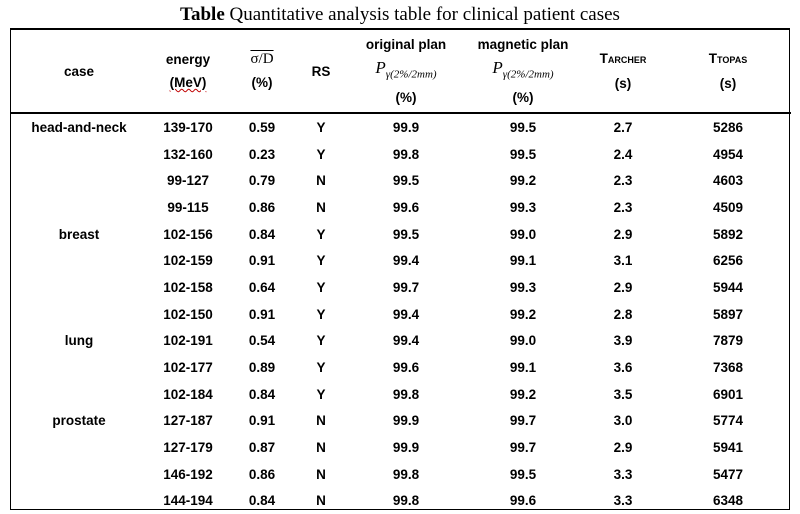 Image resolution: width=800 pixels, height=514 pixels. What do you see at coordinates (188, 287) in the screenshot?
I see `cell-energy: 102-158` at bounding box center [188, 287].